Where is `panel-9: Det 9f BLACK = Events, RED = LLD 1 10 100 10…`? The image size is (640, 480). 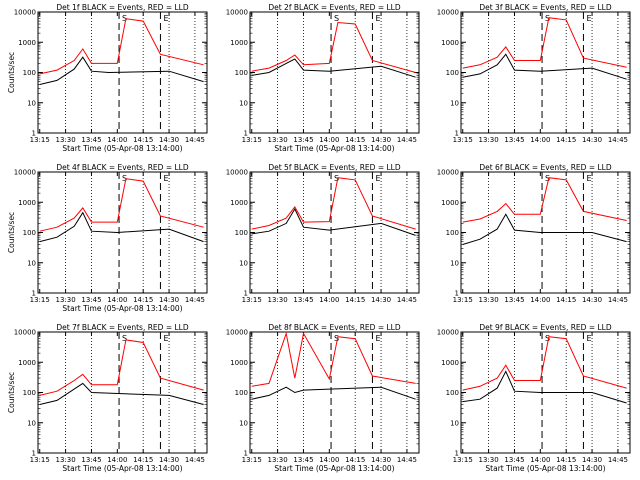
panel-9: Det 9f BLACK = Events, RED = LLD 1 10 100 10… is located at coordinates (534, 398).